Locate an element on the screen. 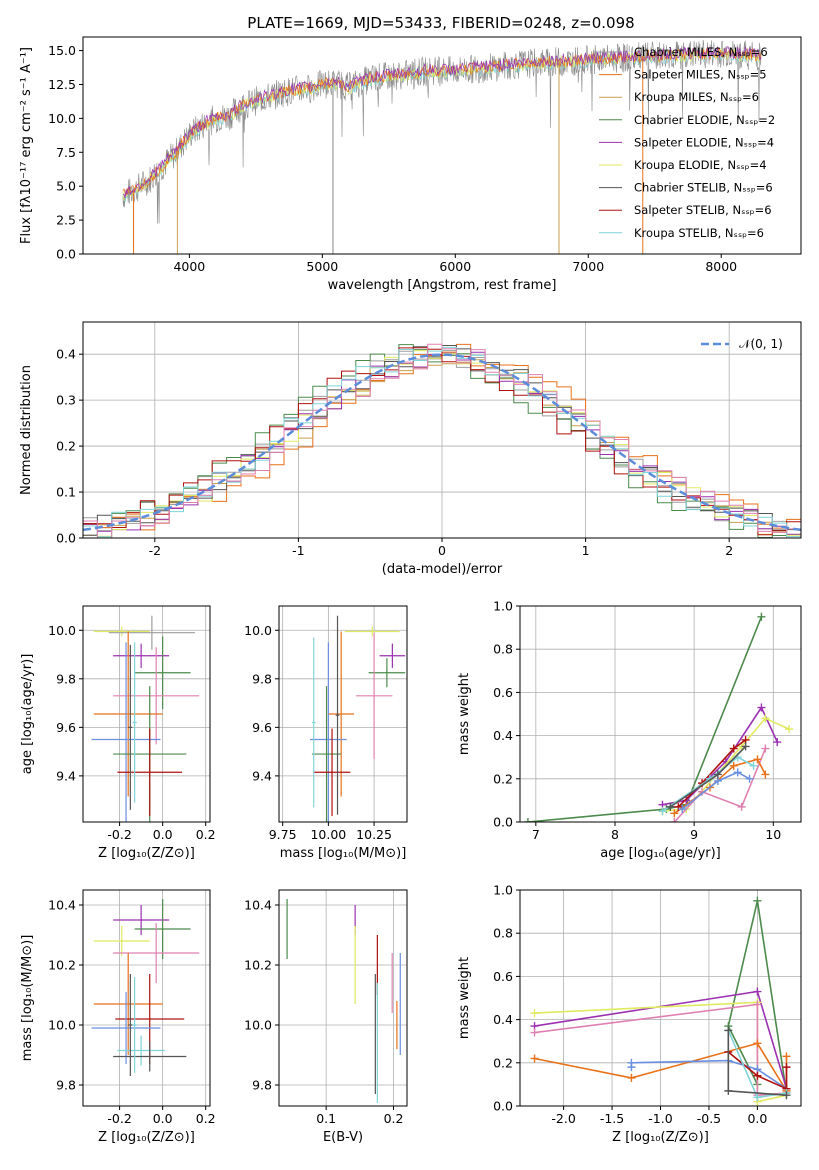 The width and height of the screenshot is (819, 1170). x-tick-label: -2.0 is located at coordinates (563, 1118).